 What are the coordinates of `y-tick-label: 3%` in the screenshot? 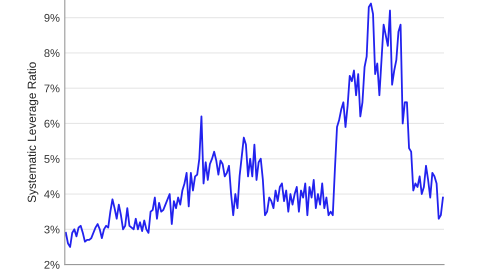 It's located at (52, 230).